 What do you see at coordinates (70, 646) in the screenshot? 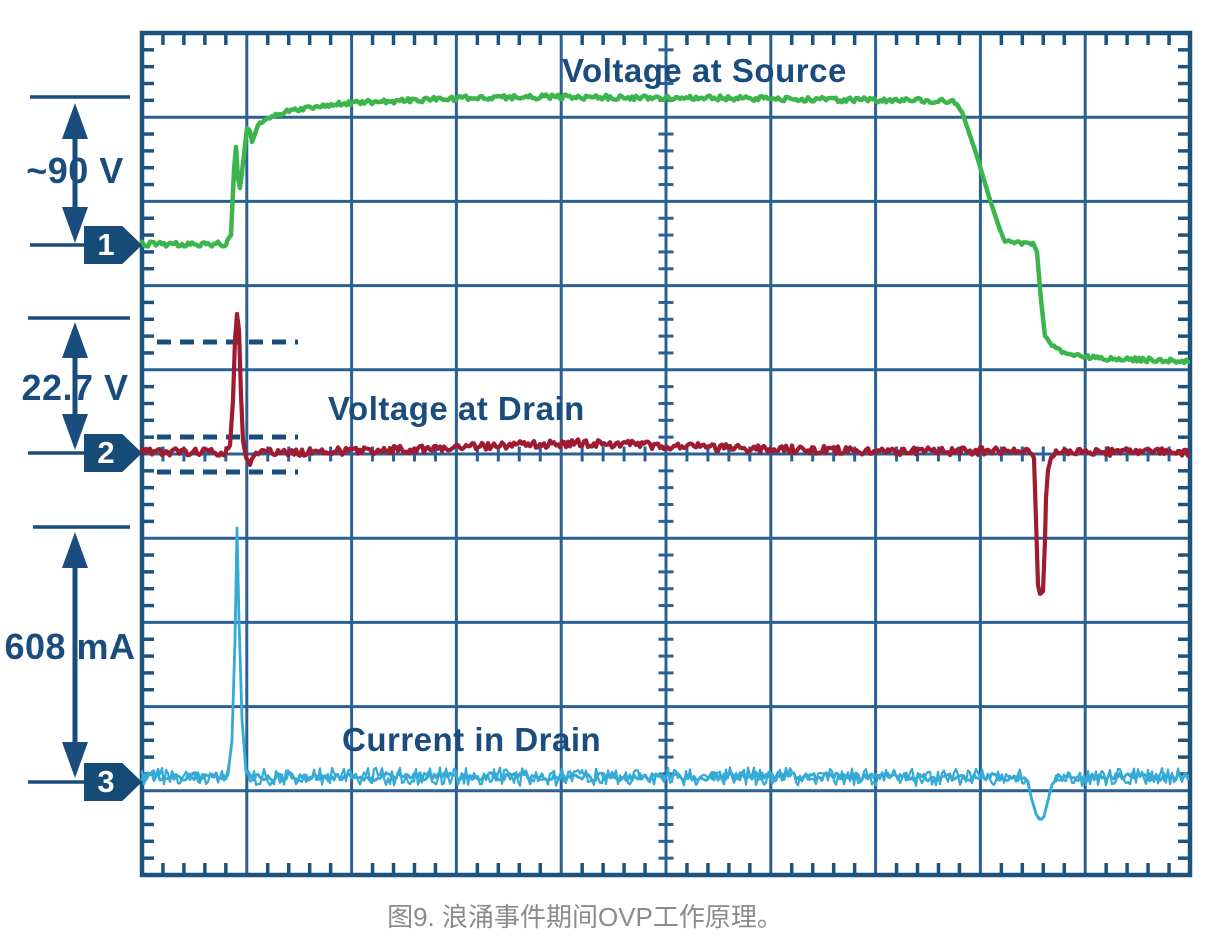
I see `measurement-label-drain-current-peak: 608 mA` at bounding box center [70, 646].